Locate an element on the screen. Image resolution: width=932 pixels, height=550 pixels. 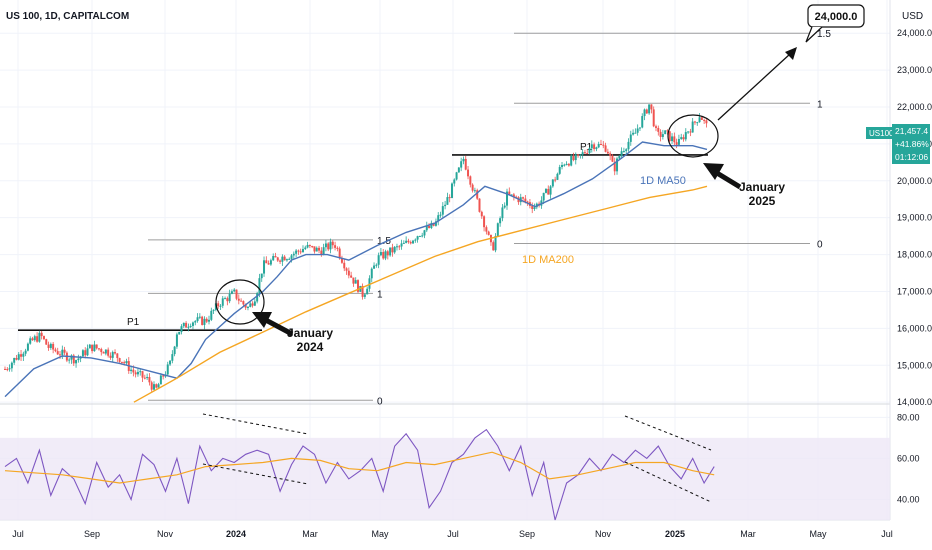
y-tick-label: 15,000.0 is located at coordinates (914, 365).